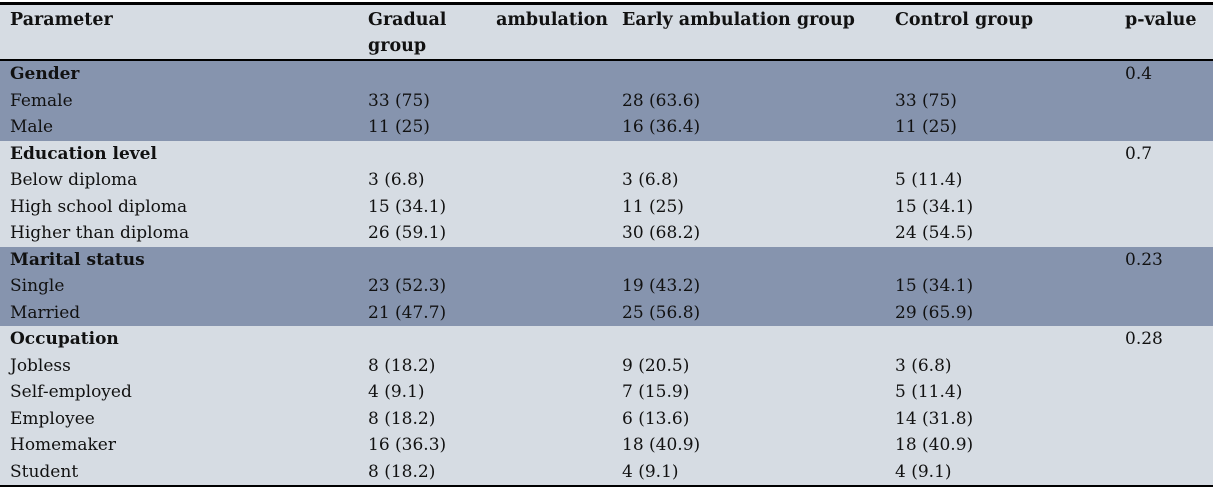 The height and width of the screenshot is (493, 1219). Describe the element at coordinates (179, 100) in the screenshot. I see `parameter-cell: Female` at that location.